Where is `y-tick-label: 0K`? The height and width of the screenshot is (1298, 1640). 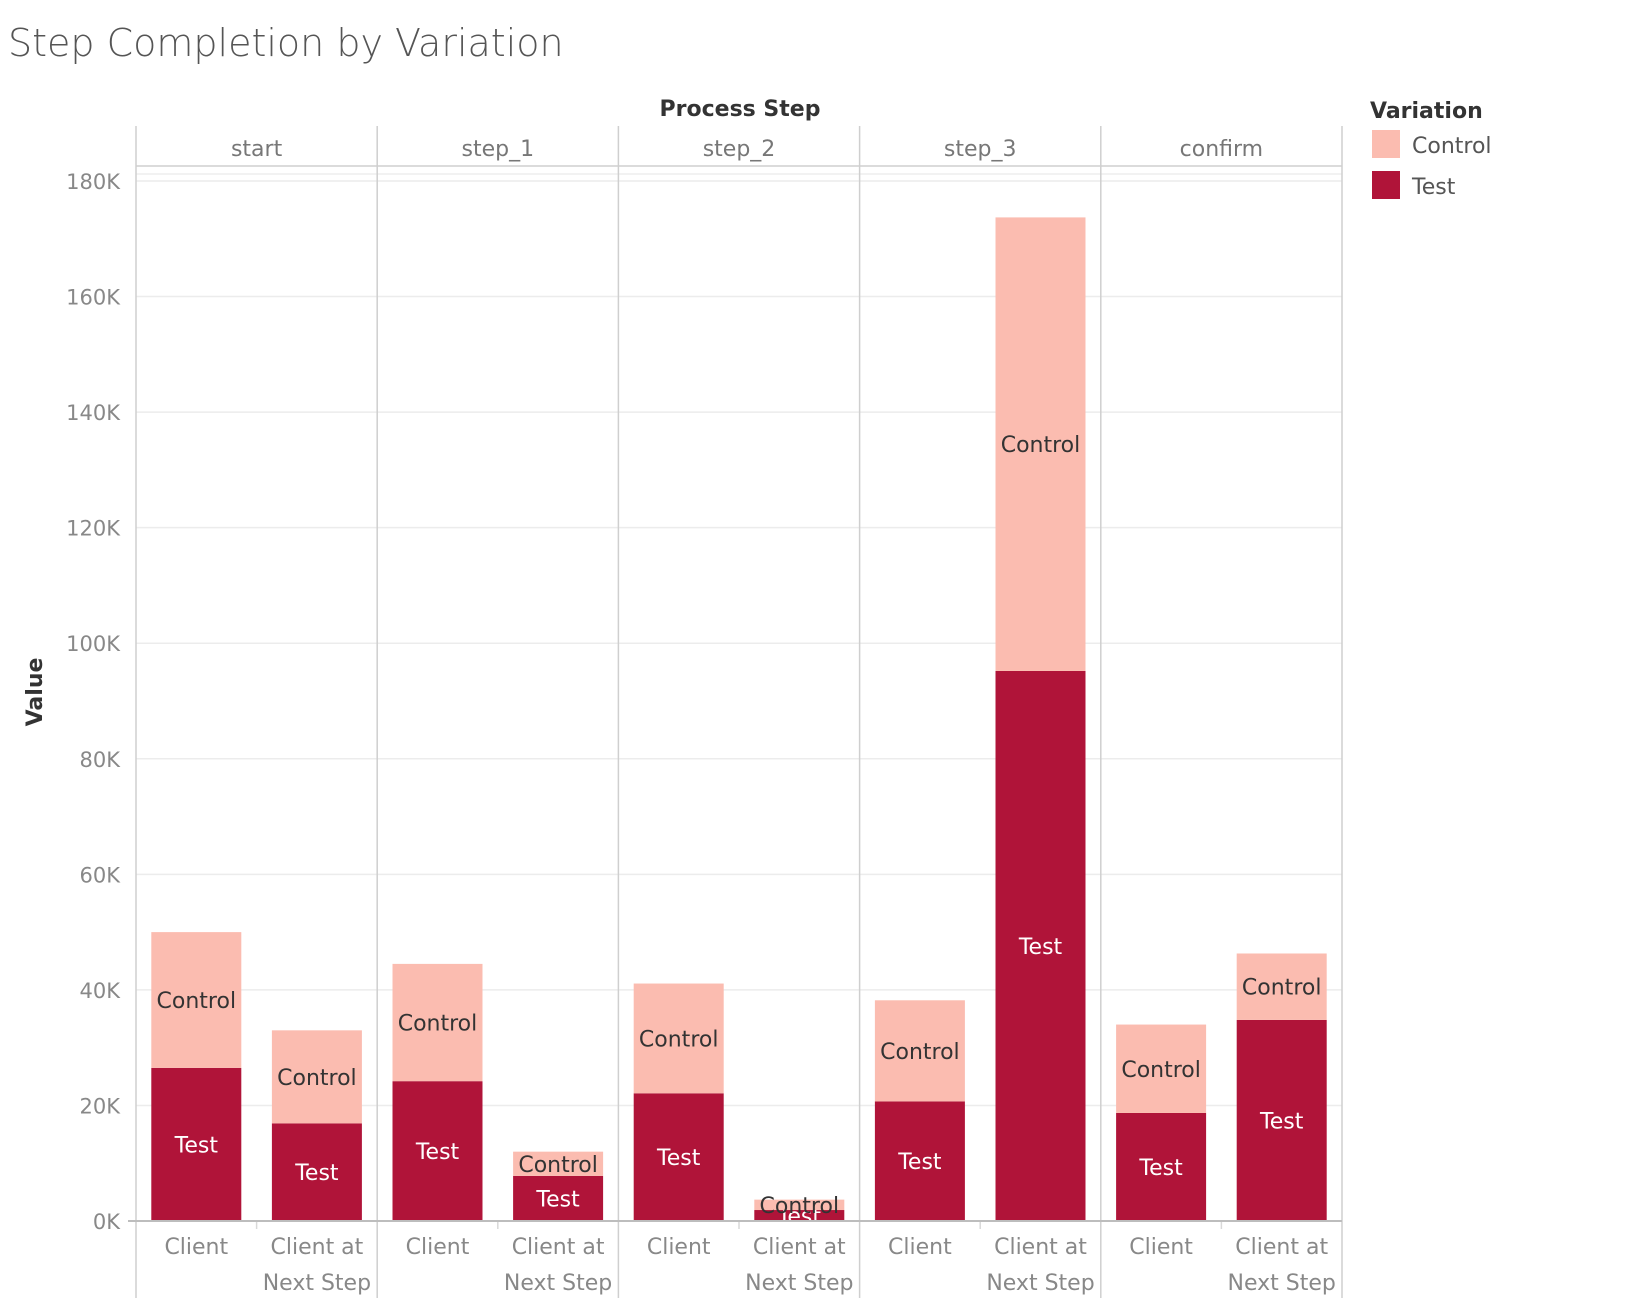
y-tick-label: 0K is located at coordinates (107, 1222).